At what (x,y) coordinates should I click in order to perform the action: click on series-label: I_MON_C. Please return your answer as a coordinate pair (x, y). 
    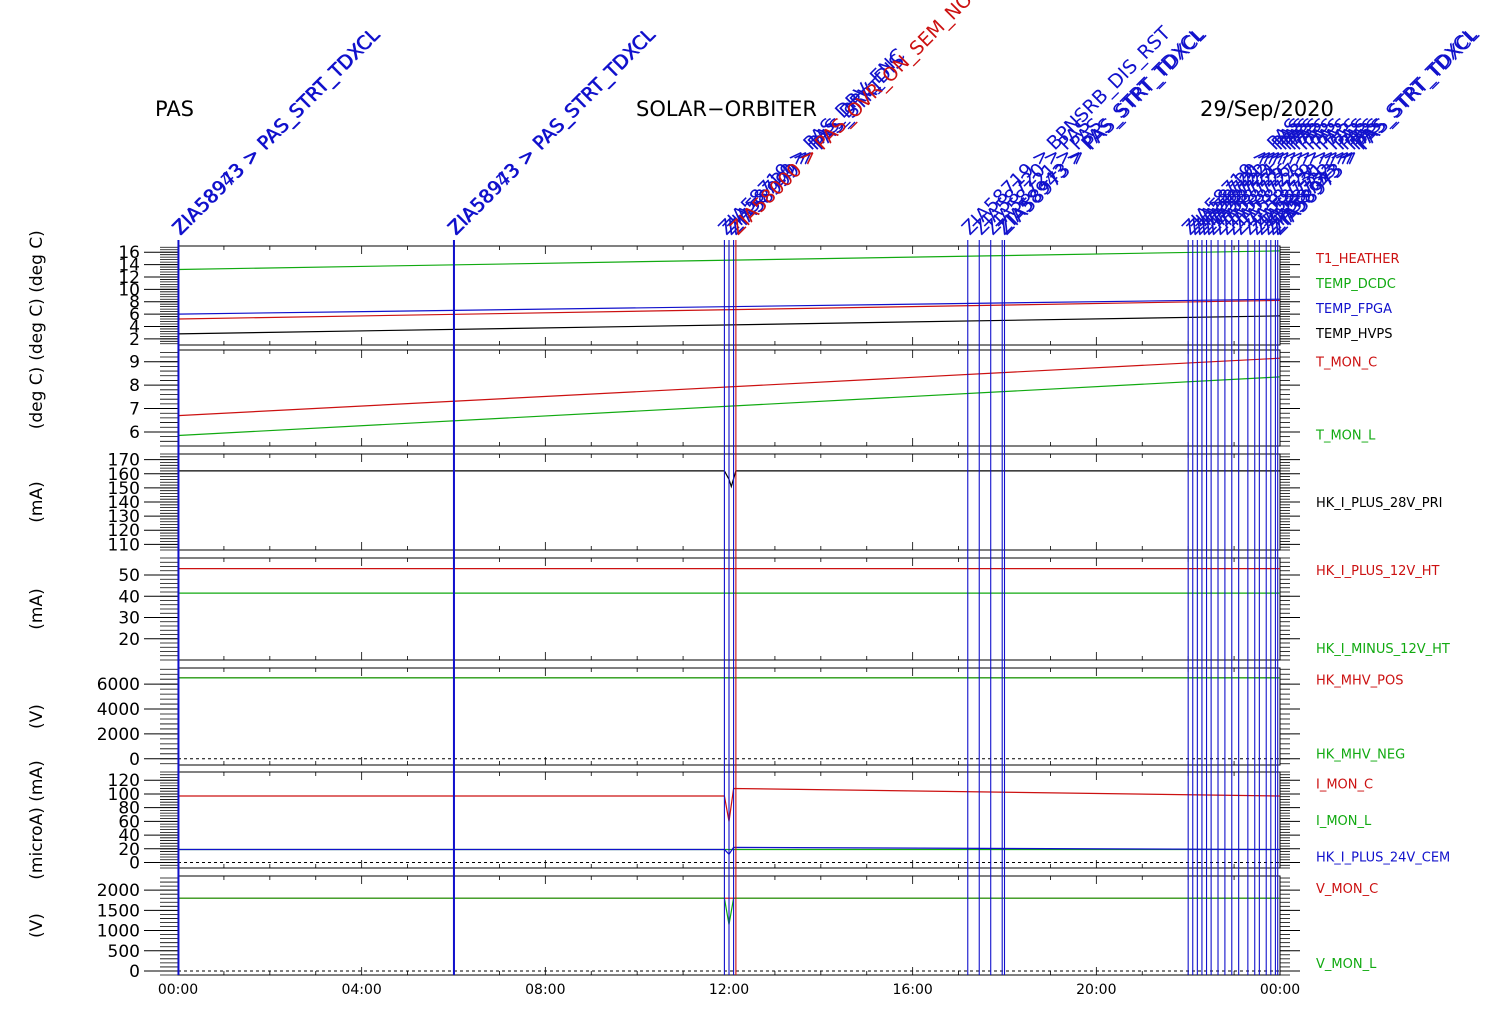
    Looking at the image, I should click on (1344, 785).